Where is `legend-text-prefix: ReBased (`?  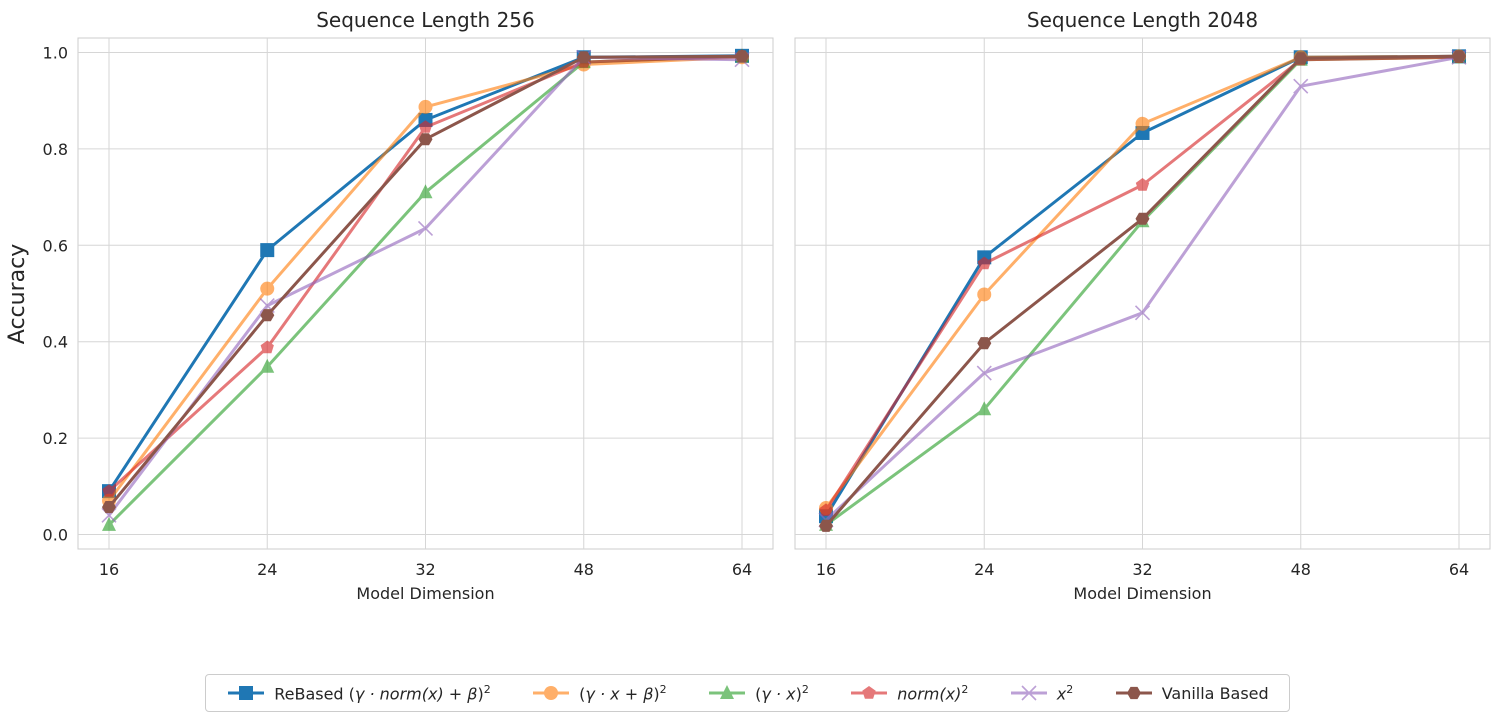 legend-text-prefix: ReBased ( is located at coordinates (314, 694).